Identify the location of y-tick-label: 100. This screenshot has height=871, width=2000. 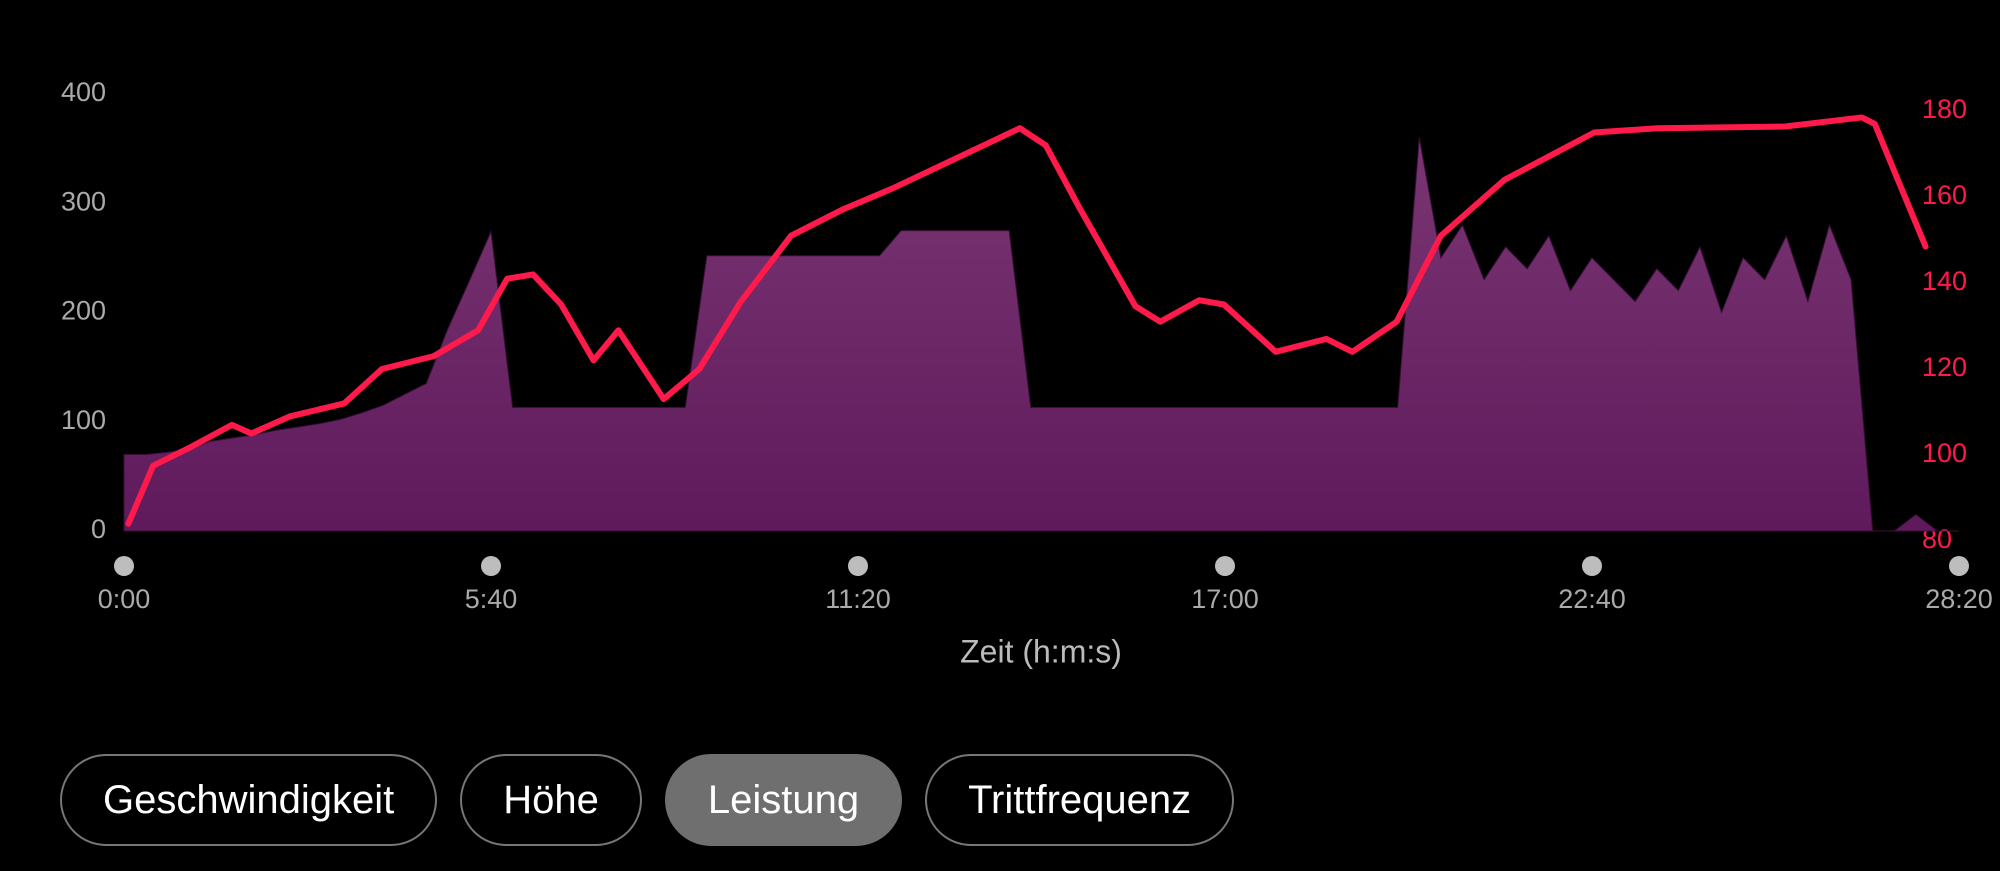
(83, 420).